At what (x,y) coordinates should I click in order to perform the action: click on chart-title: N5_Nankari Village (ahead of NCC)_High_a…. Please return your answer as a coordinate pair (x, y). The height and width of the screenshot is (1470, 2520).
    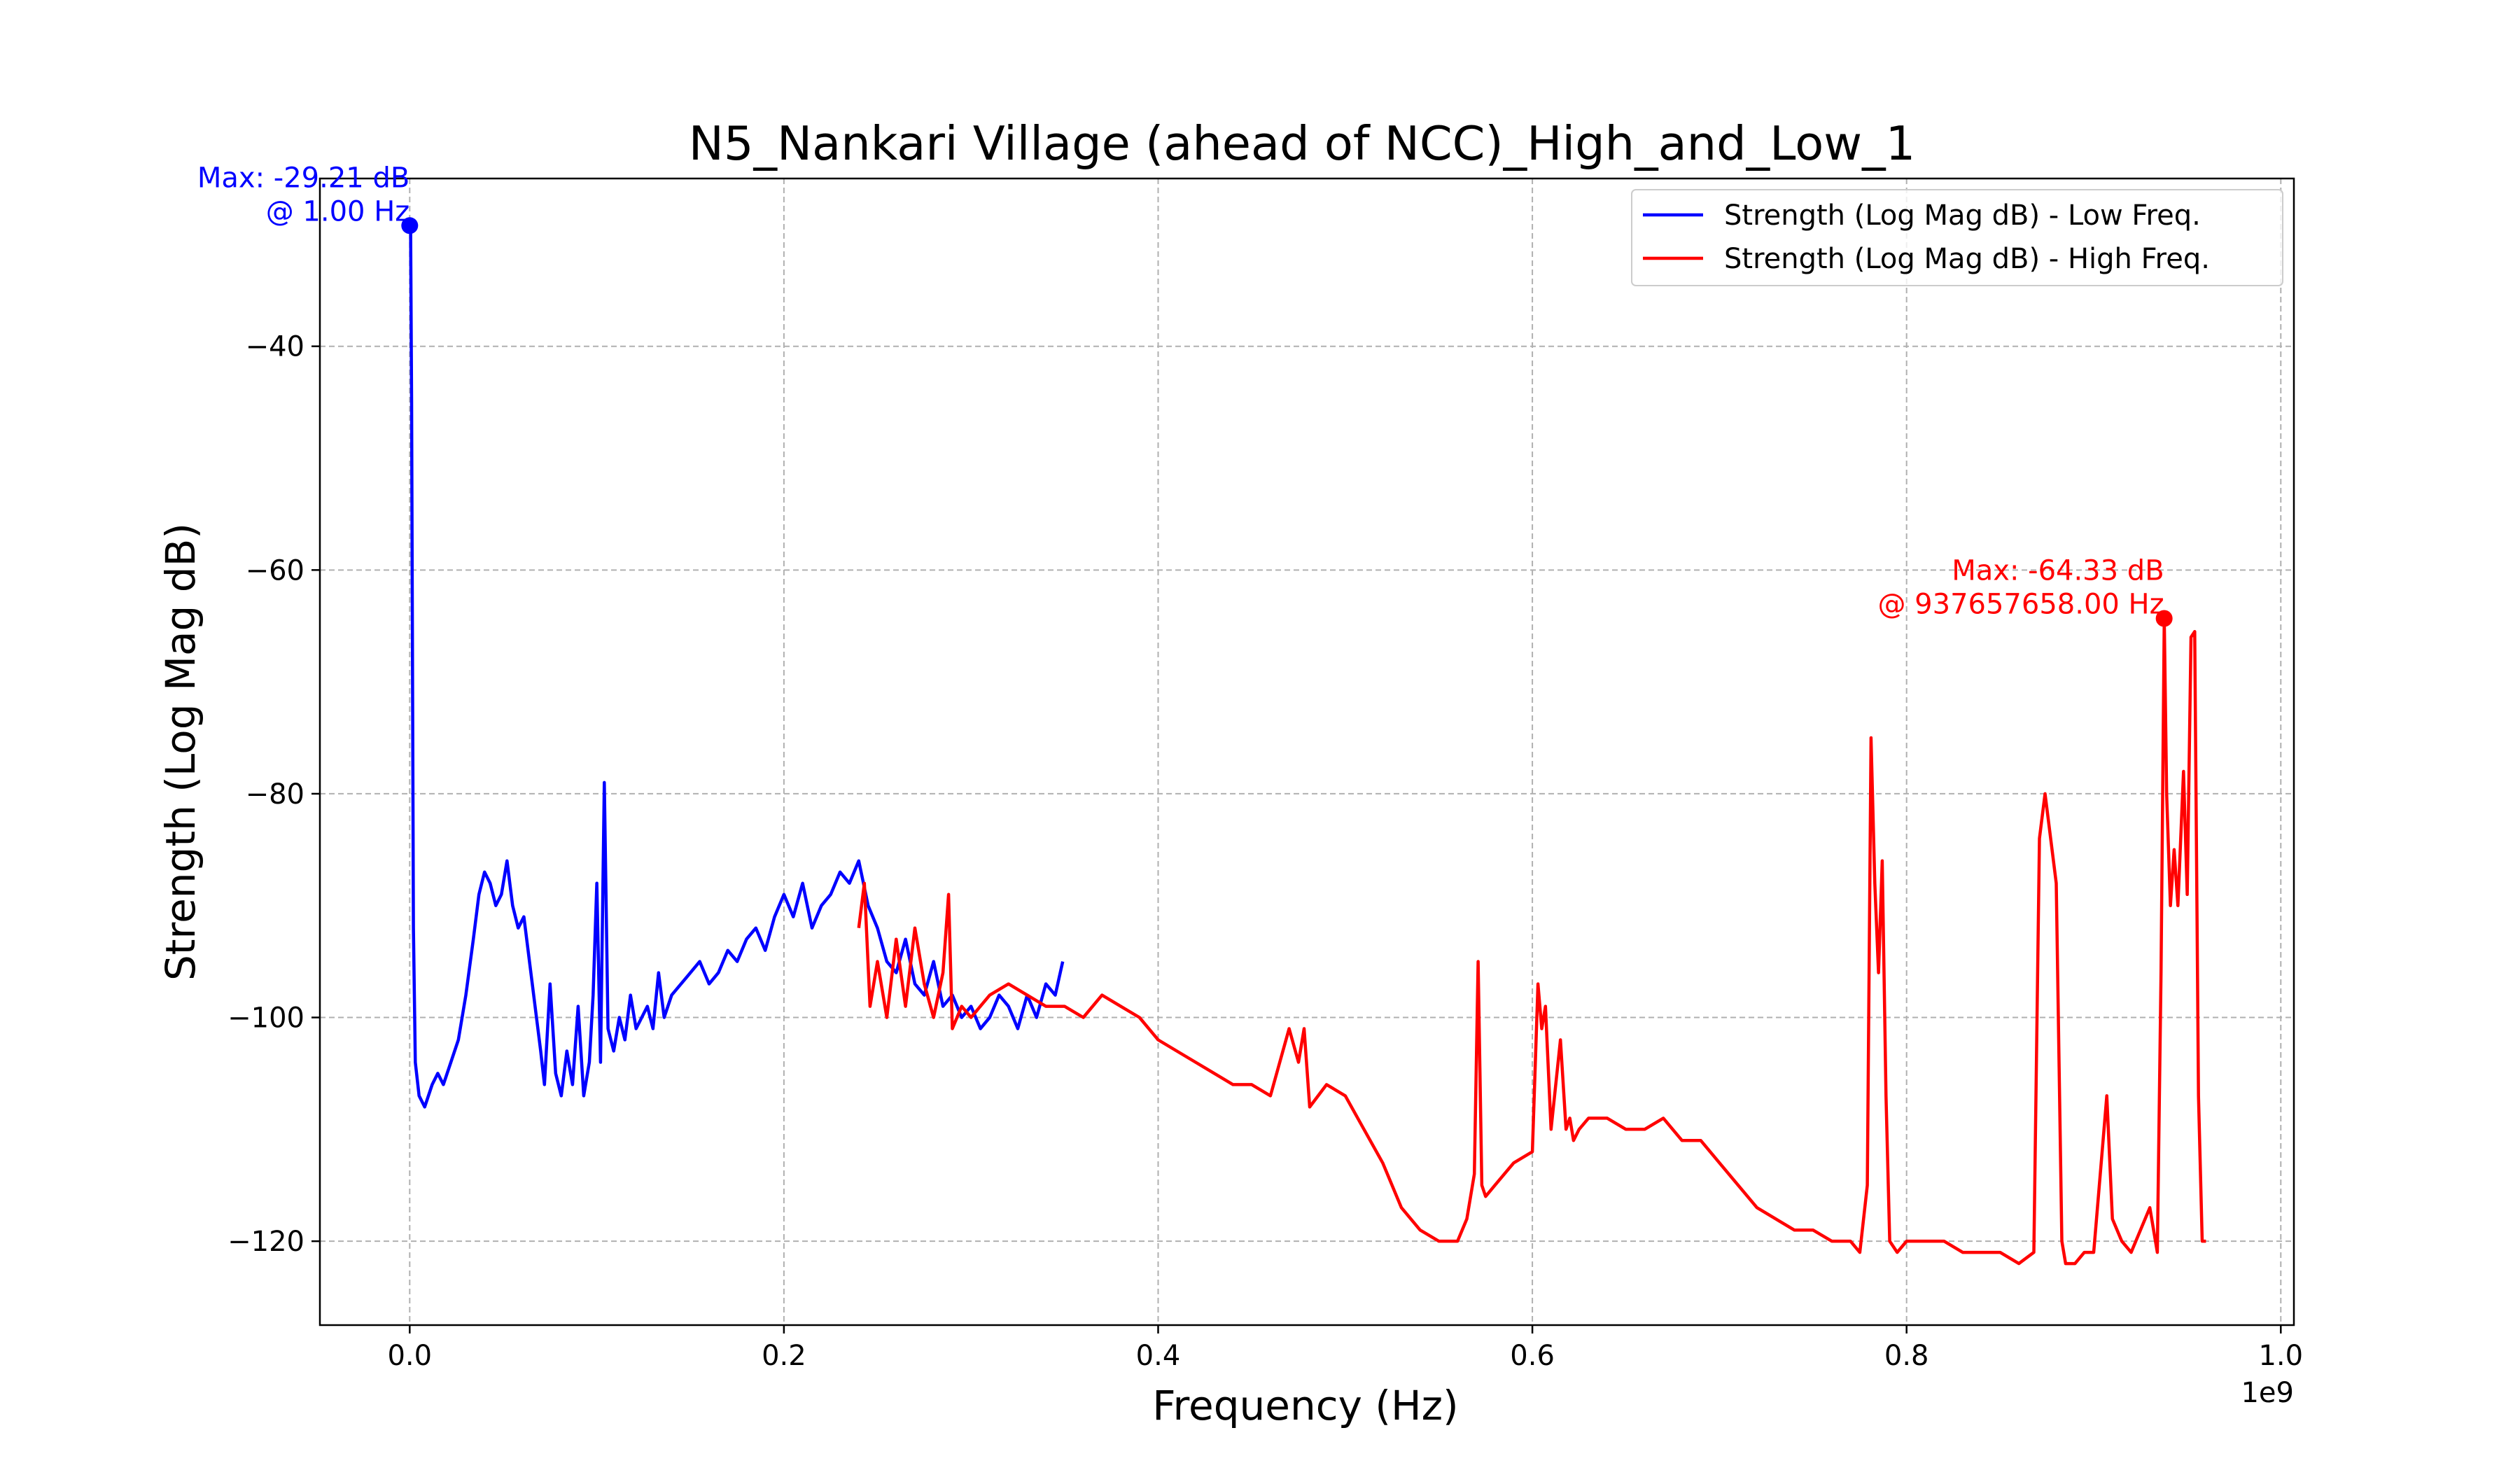
    Looking at the image, I should click on (1302, 143).